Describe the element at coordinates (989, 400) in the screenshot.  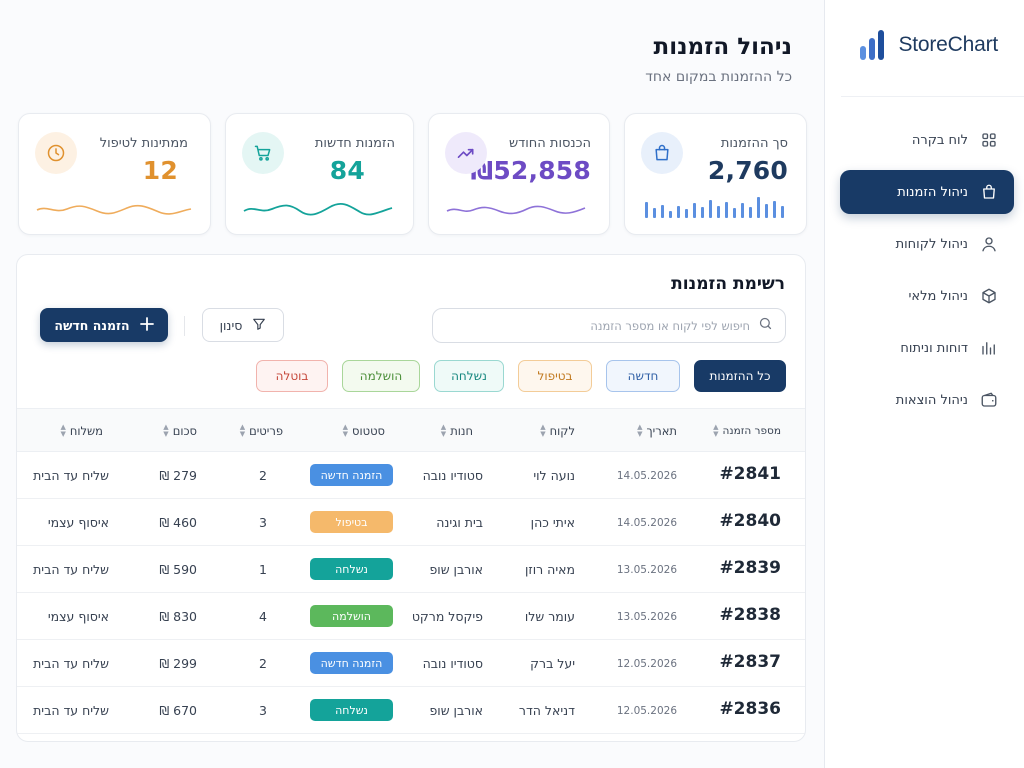
I see `wallet-icon` at that location.